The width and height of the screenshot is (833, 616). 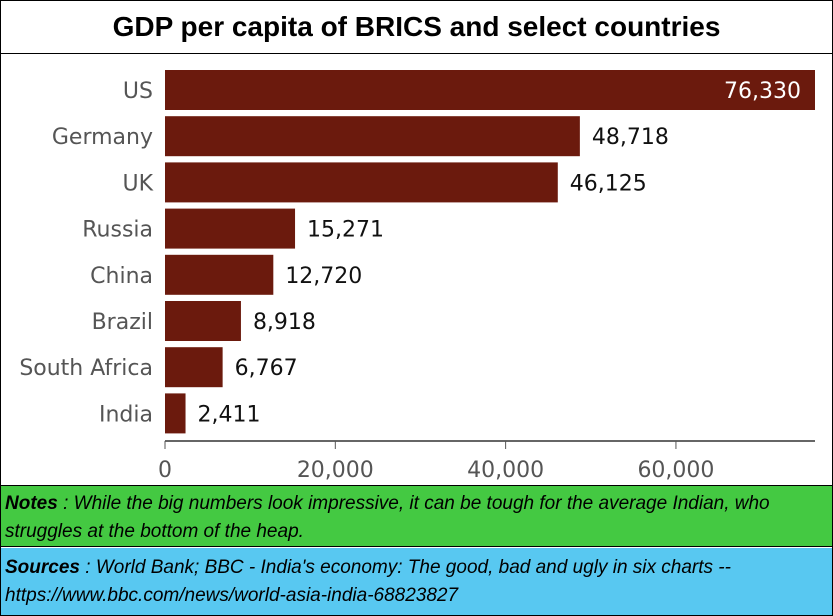 I want to click on category-label: Germany, so click(x=102, y=137).